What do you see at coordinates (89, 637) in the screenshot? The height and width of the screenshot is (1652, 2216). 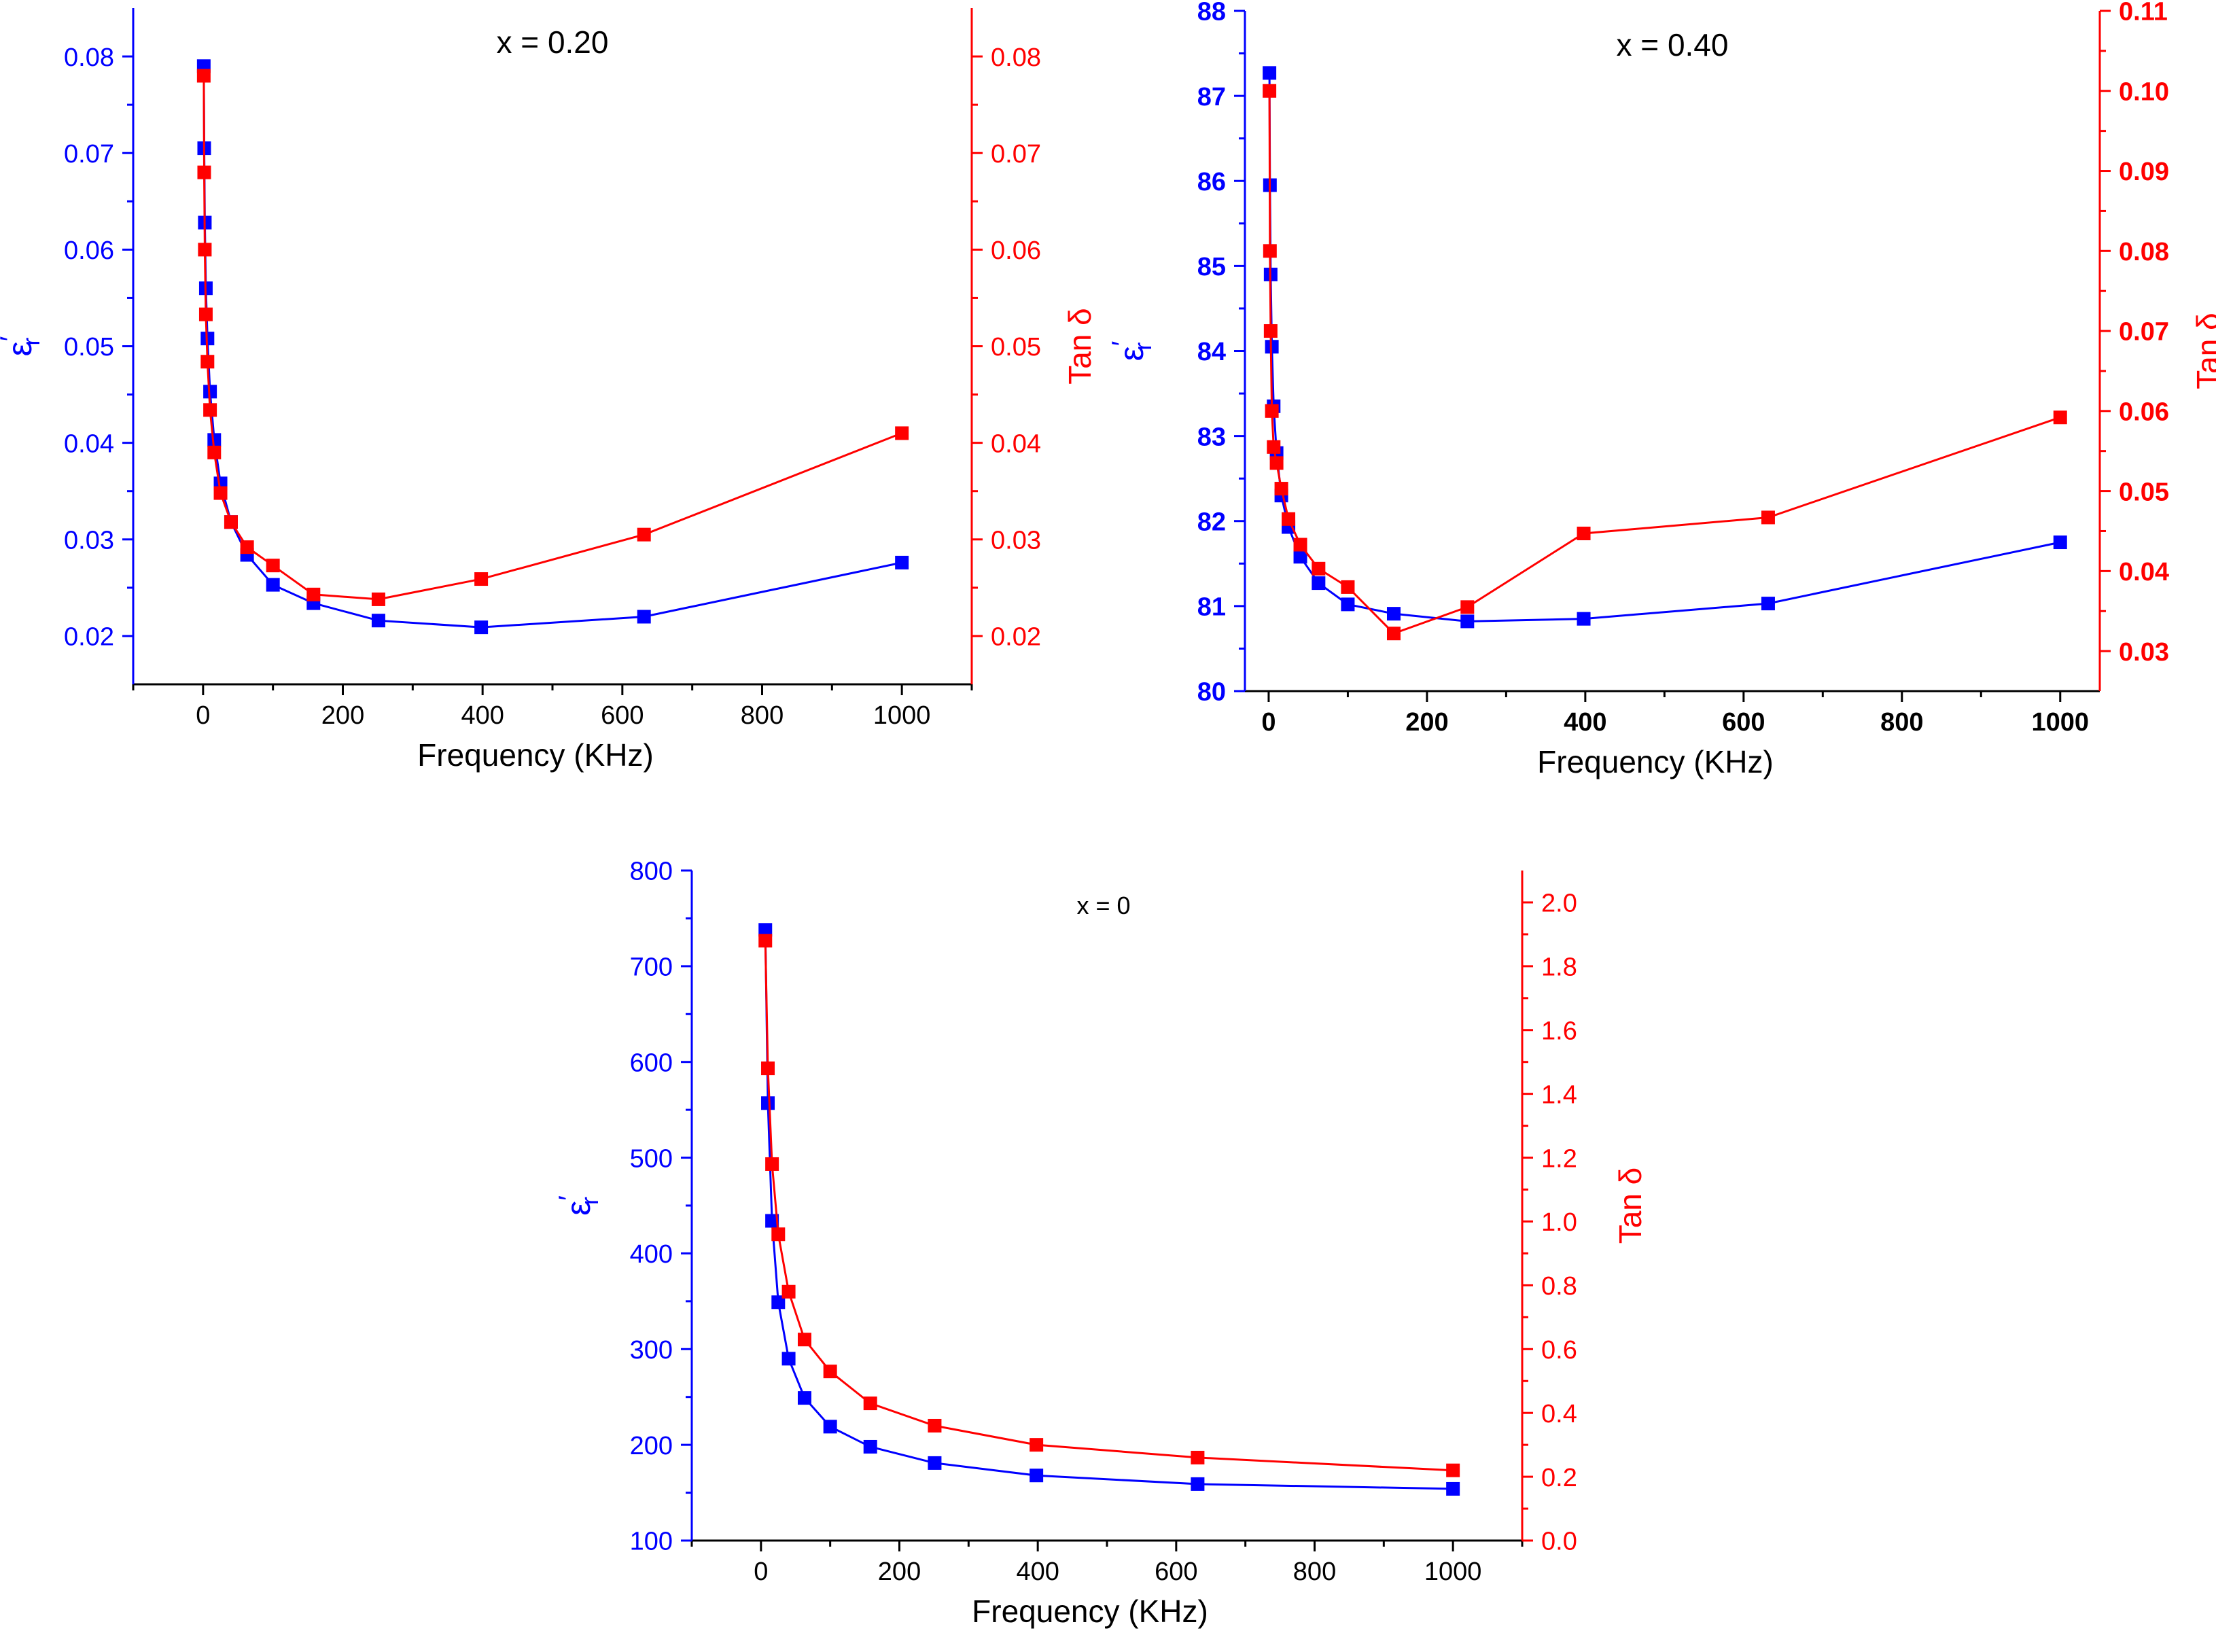 I see `left-y-tick-label: 0.02` at bounding box center [89, 637].